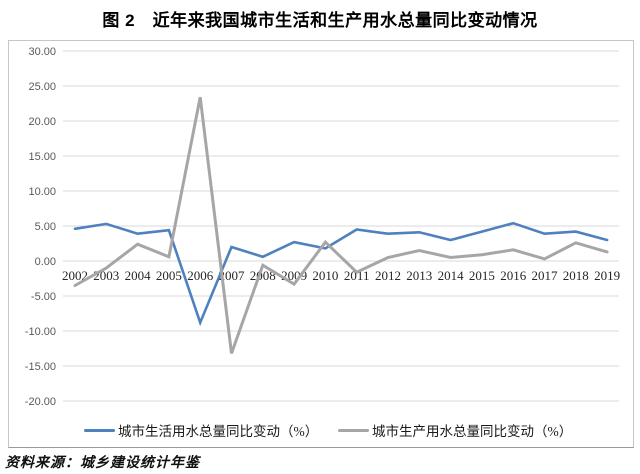 The width and height of the screenshot is (640, 474). What do you see at coordinates (607, 275) in the screenshot?
I see `x-tick-label: 2019` at bounding box center [607, 275].